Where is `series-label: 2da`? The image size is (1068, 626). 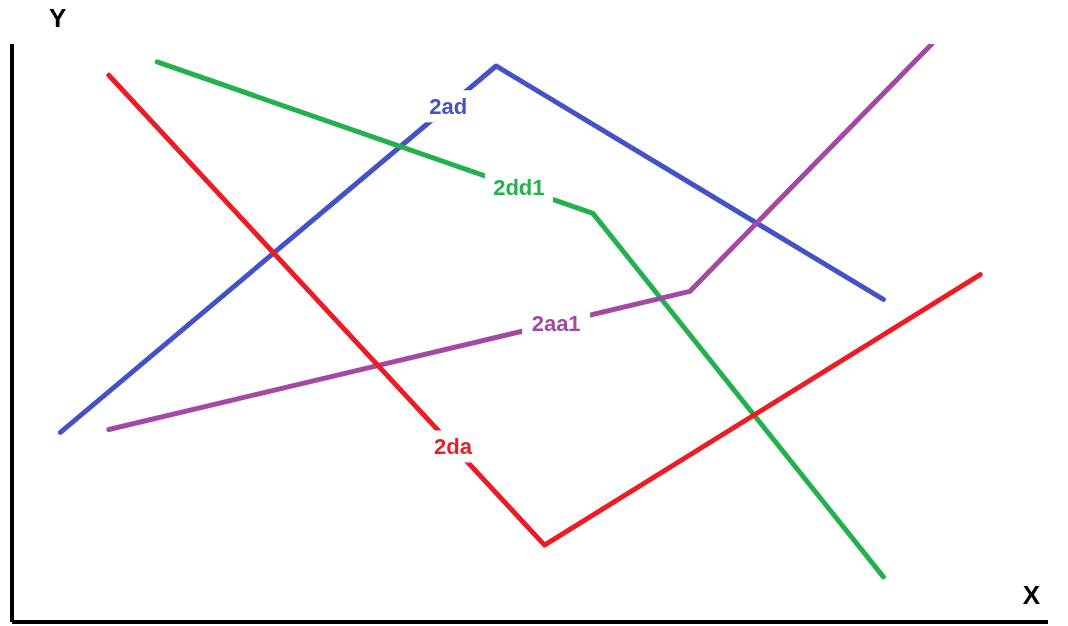
series-label: 2da is located at coordinates (453, 446).